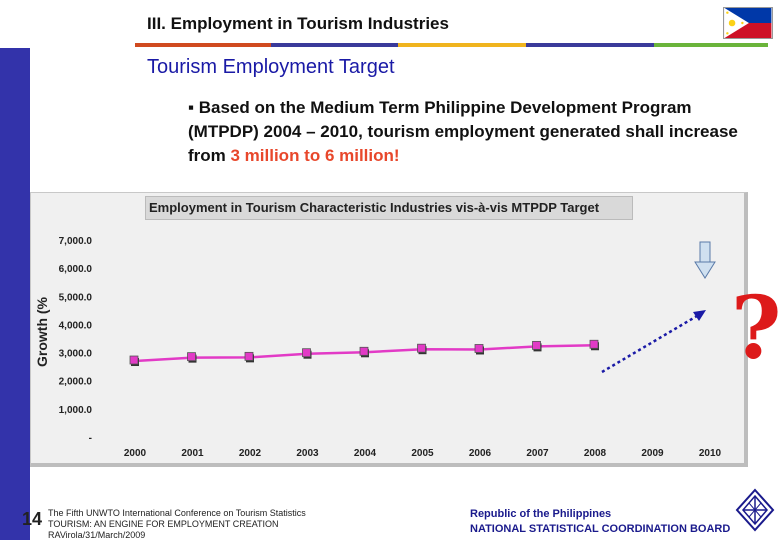 Image resolution: width=780 pixels, height=540 pixels. Describe the element at coordinates (705, 252) in the screenshot. I see `target-arrow-shaft` at that location.